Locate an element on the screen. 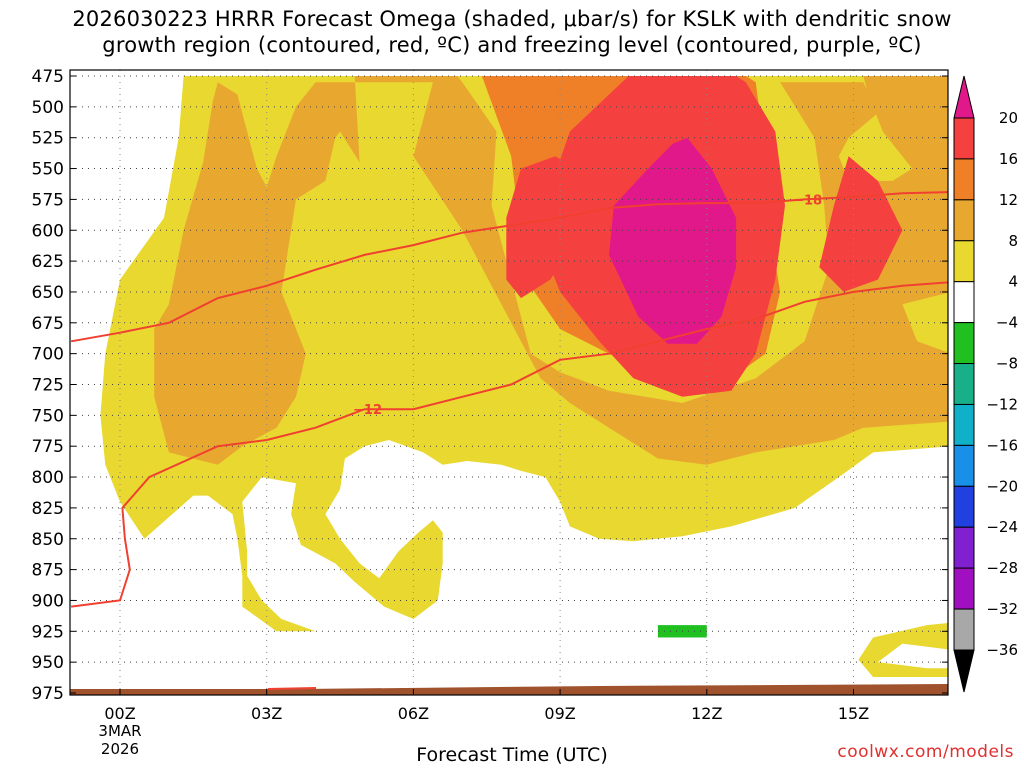 The height and width of the screenshot is (768, 1024). colorbar: 20 16 12 8 4 −4 −8 −12 −16 −20 −24 −28 −32 −36 is located at coordinates (985, 384).